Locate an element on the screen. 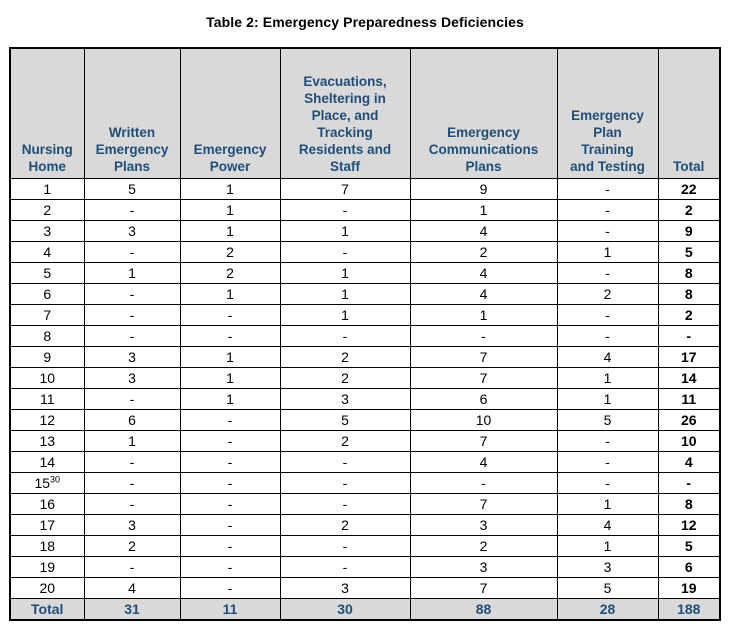  table-row: 18 2- -2 1 5 is located at coordinates (365, 546).